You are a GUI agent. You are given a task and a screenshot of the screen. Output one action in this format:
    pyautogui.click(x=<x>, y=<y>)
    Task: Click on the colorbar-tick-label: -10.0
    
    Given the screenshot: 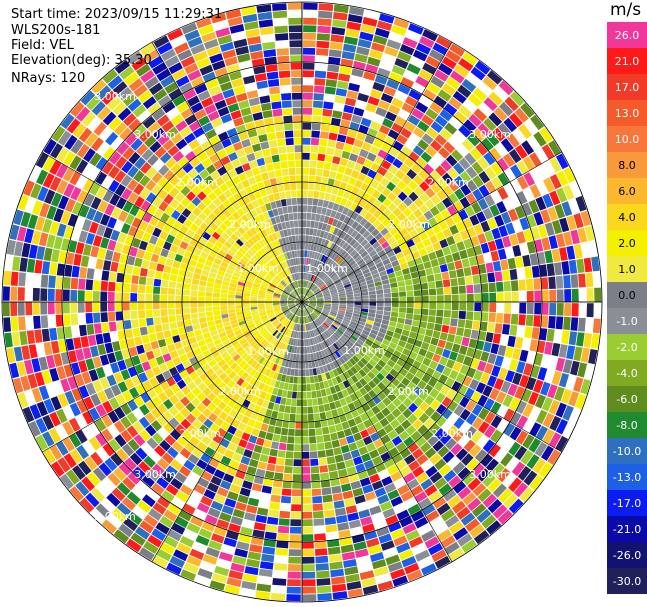 What is the action you would take?
    pyautogui.click(x=627, y=451)
    